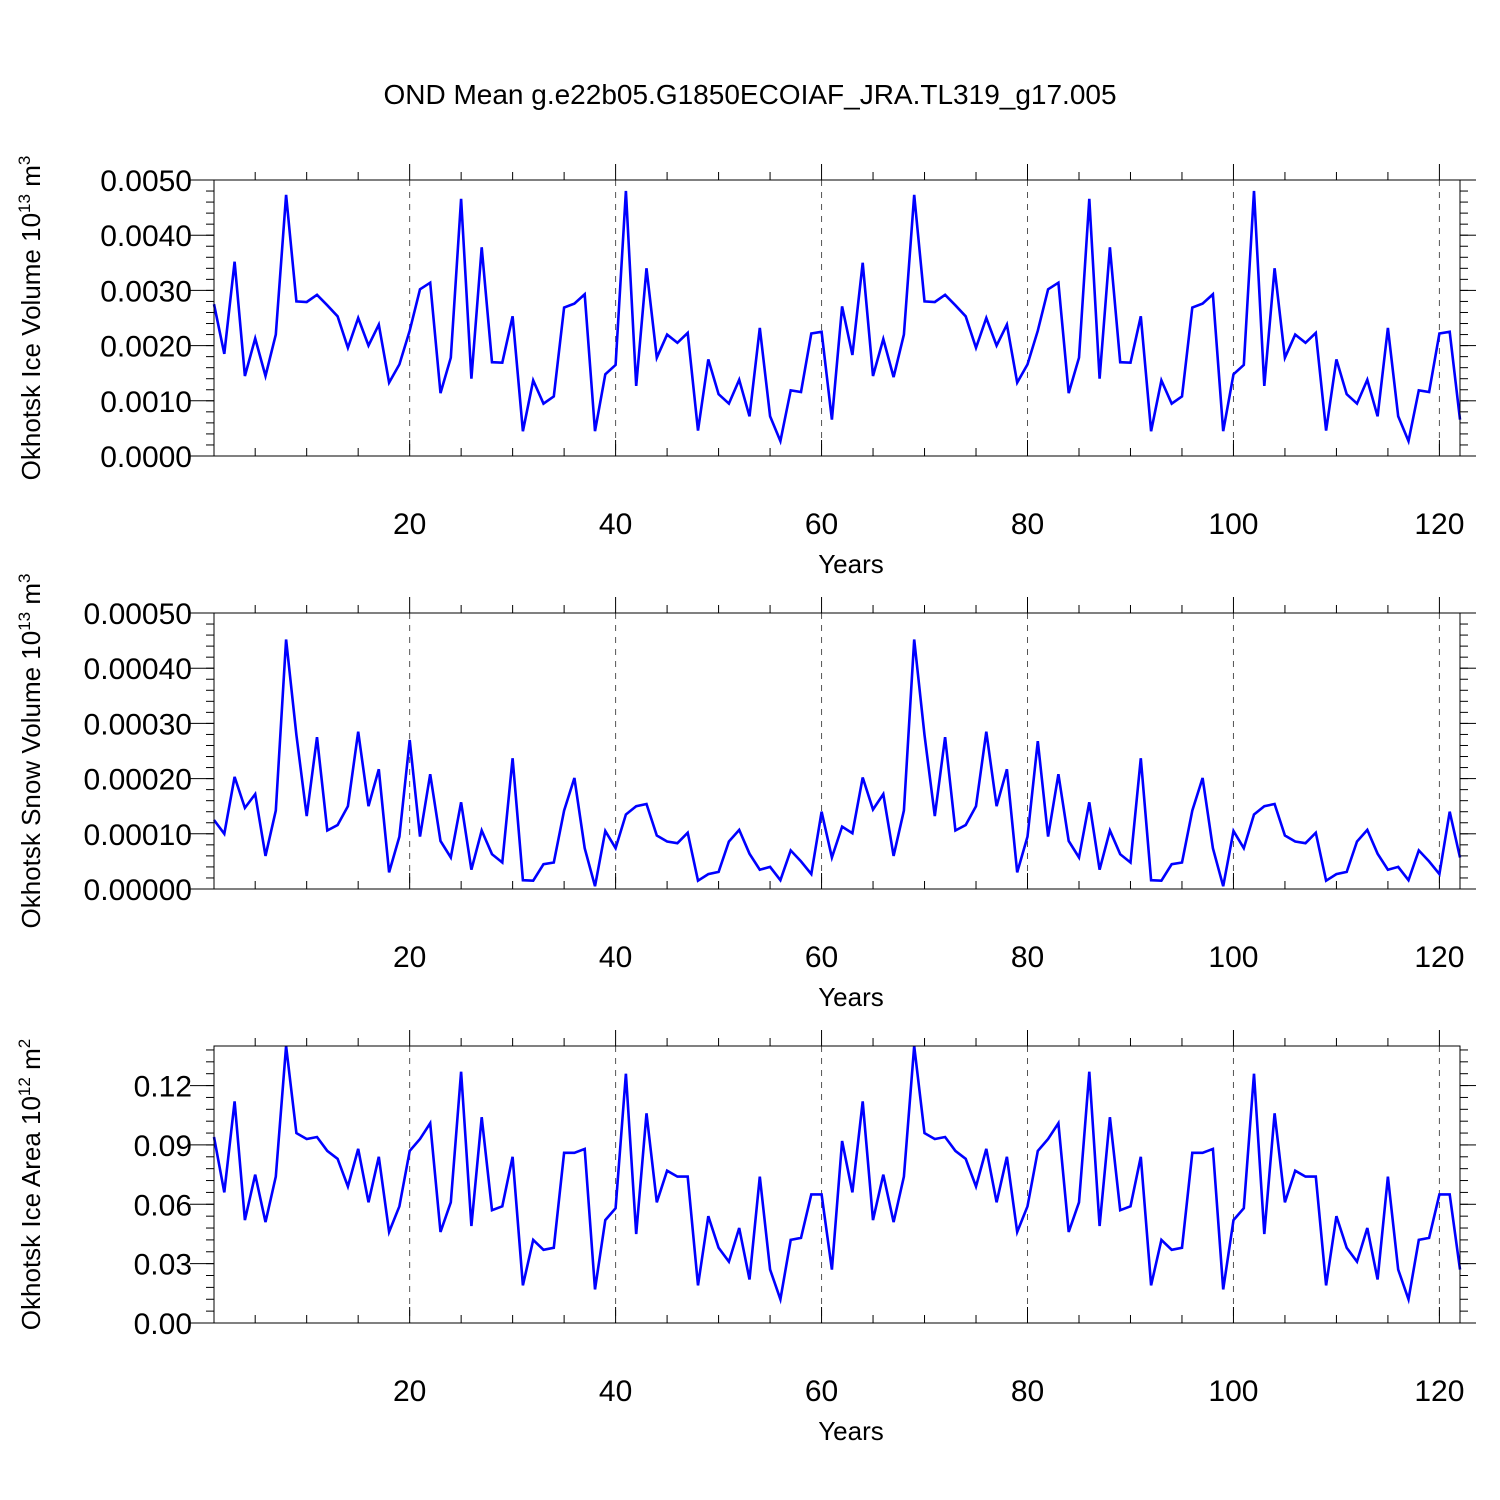 This screenshot has height=1500, width=1500. What do you see at coordinates (163, 1324) in the screenshot?
I see `y-tick-label: 0.00` at bounding box center [163, 1324].